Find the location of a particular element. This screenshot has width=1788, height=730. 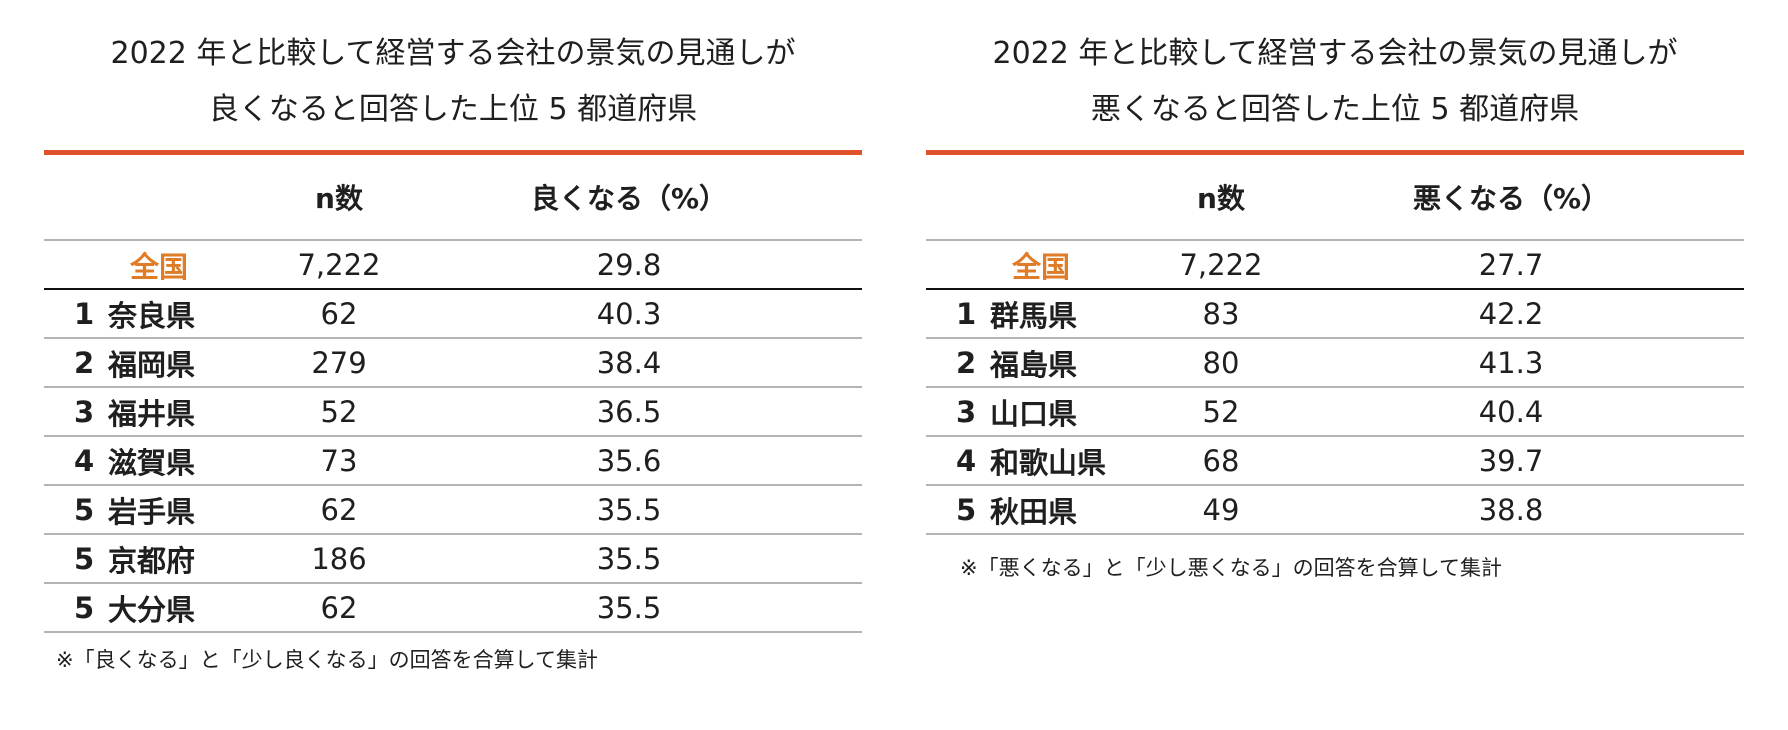

table-row: 1 奈良県 62 40.3 is located at coordinates (453, 312).